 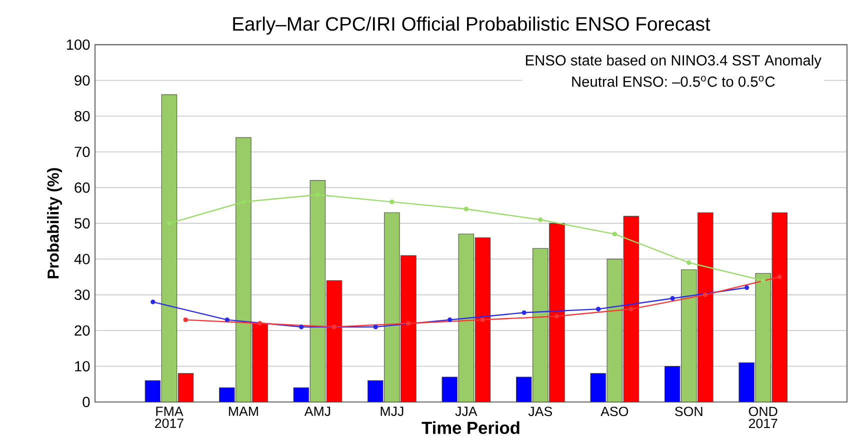 What do you see at coordinates (243, 411) in the screenshot?
I see `x-tick-label: MAM` at bounding box center [243, 411].